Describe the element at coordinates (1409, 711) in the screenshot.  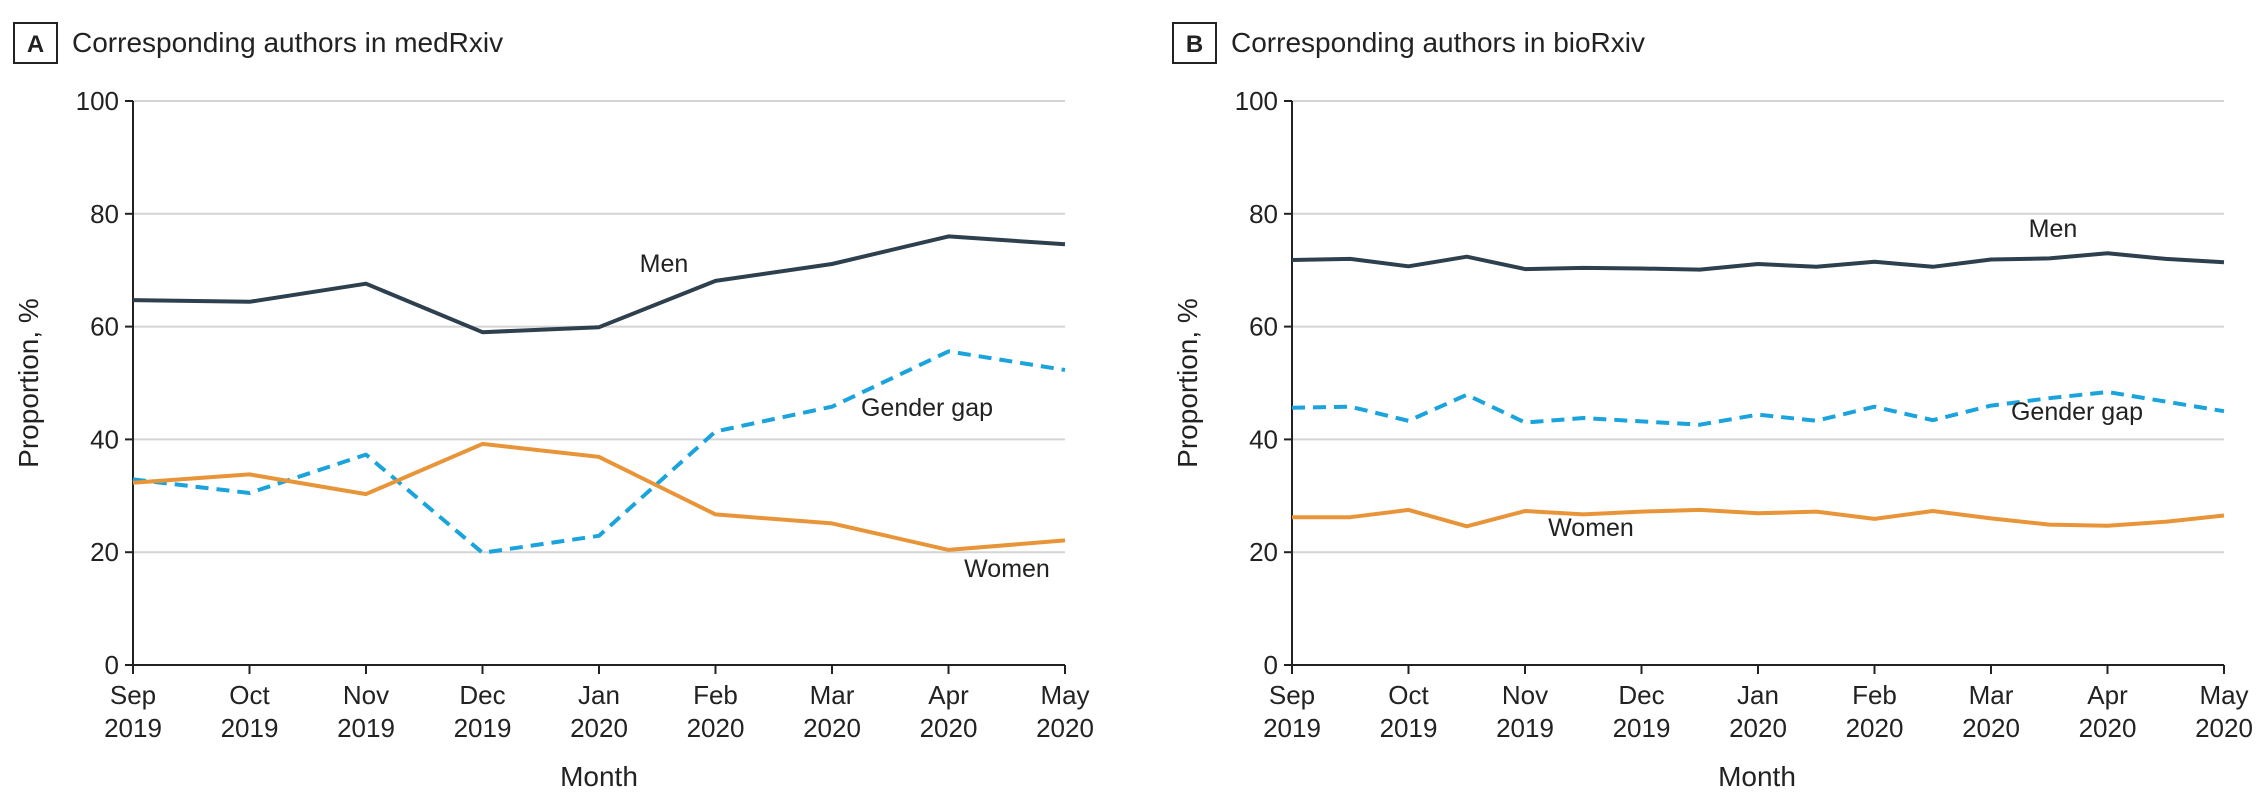
I see `panel-b-x-tick-label-oct-2019: Oct 2019` at that location.